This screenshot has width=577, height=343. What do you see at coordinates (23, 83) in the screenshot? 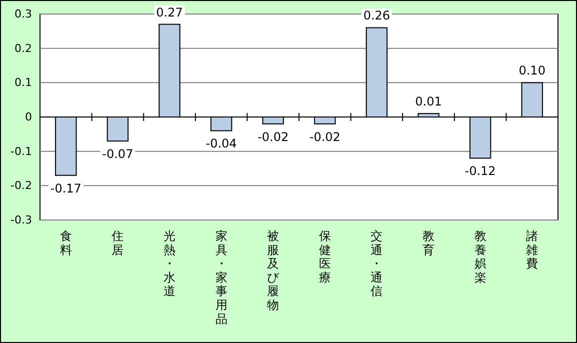
I see `y-tick-label: 0.1` at bounding box center [23, 83].